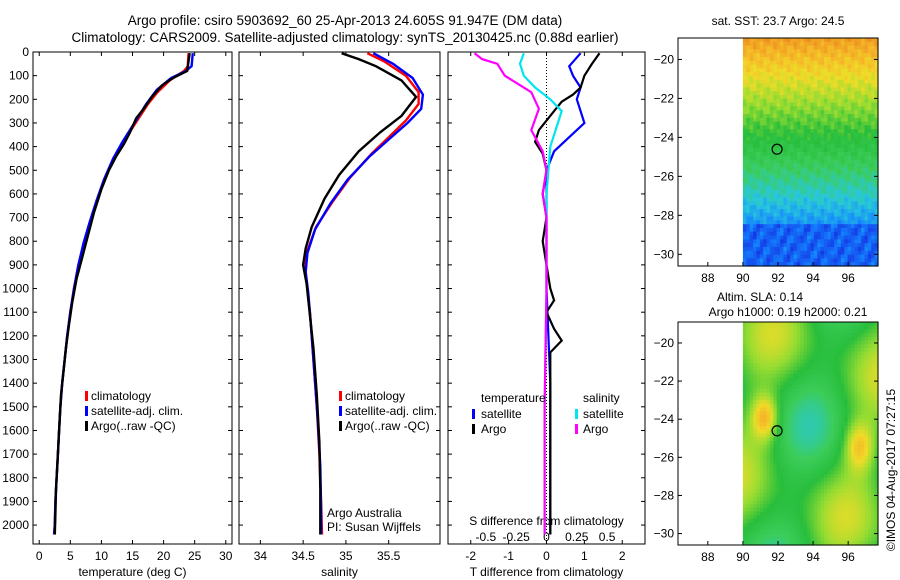 The width and height of the screenshot is (900, 580). Describe the element at coordinates (778, 278) in the screenshot. I see `x-tick-label: 92` at that location.